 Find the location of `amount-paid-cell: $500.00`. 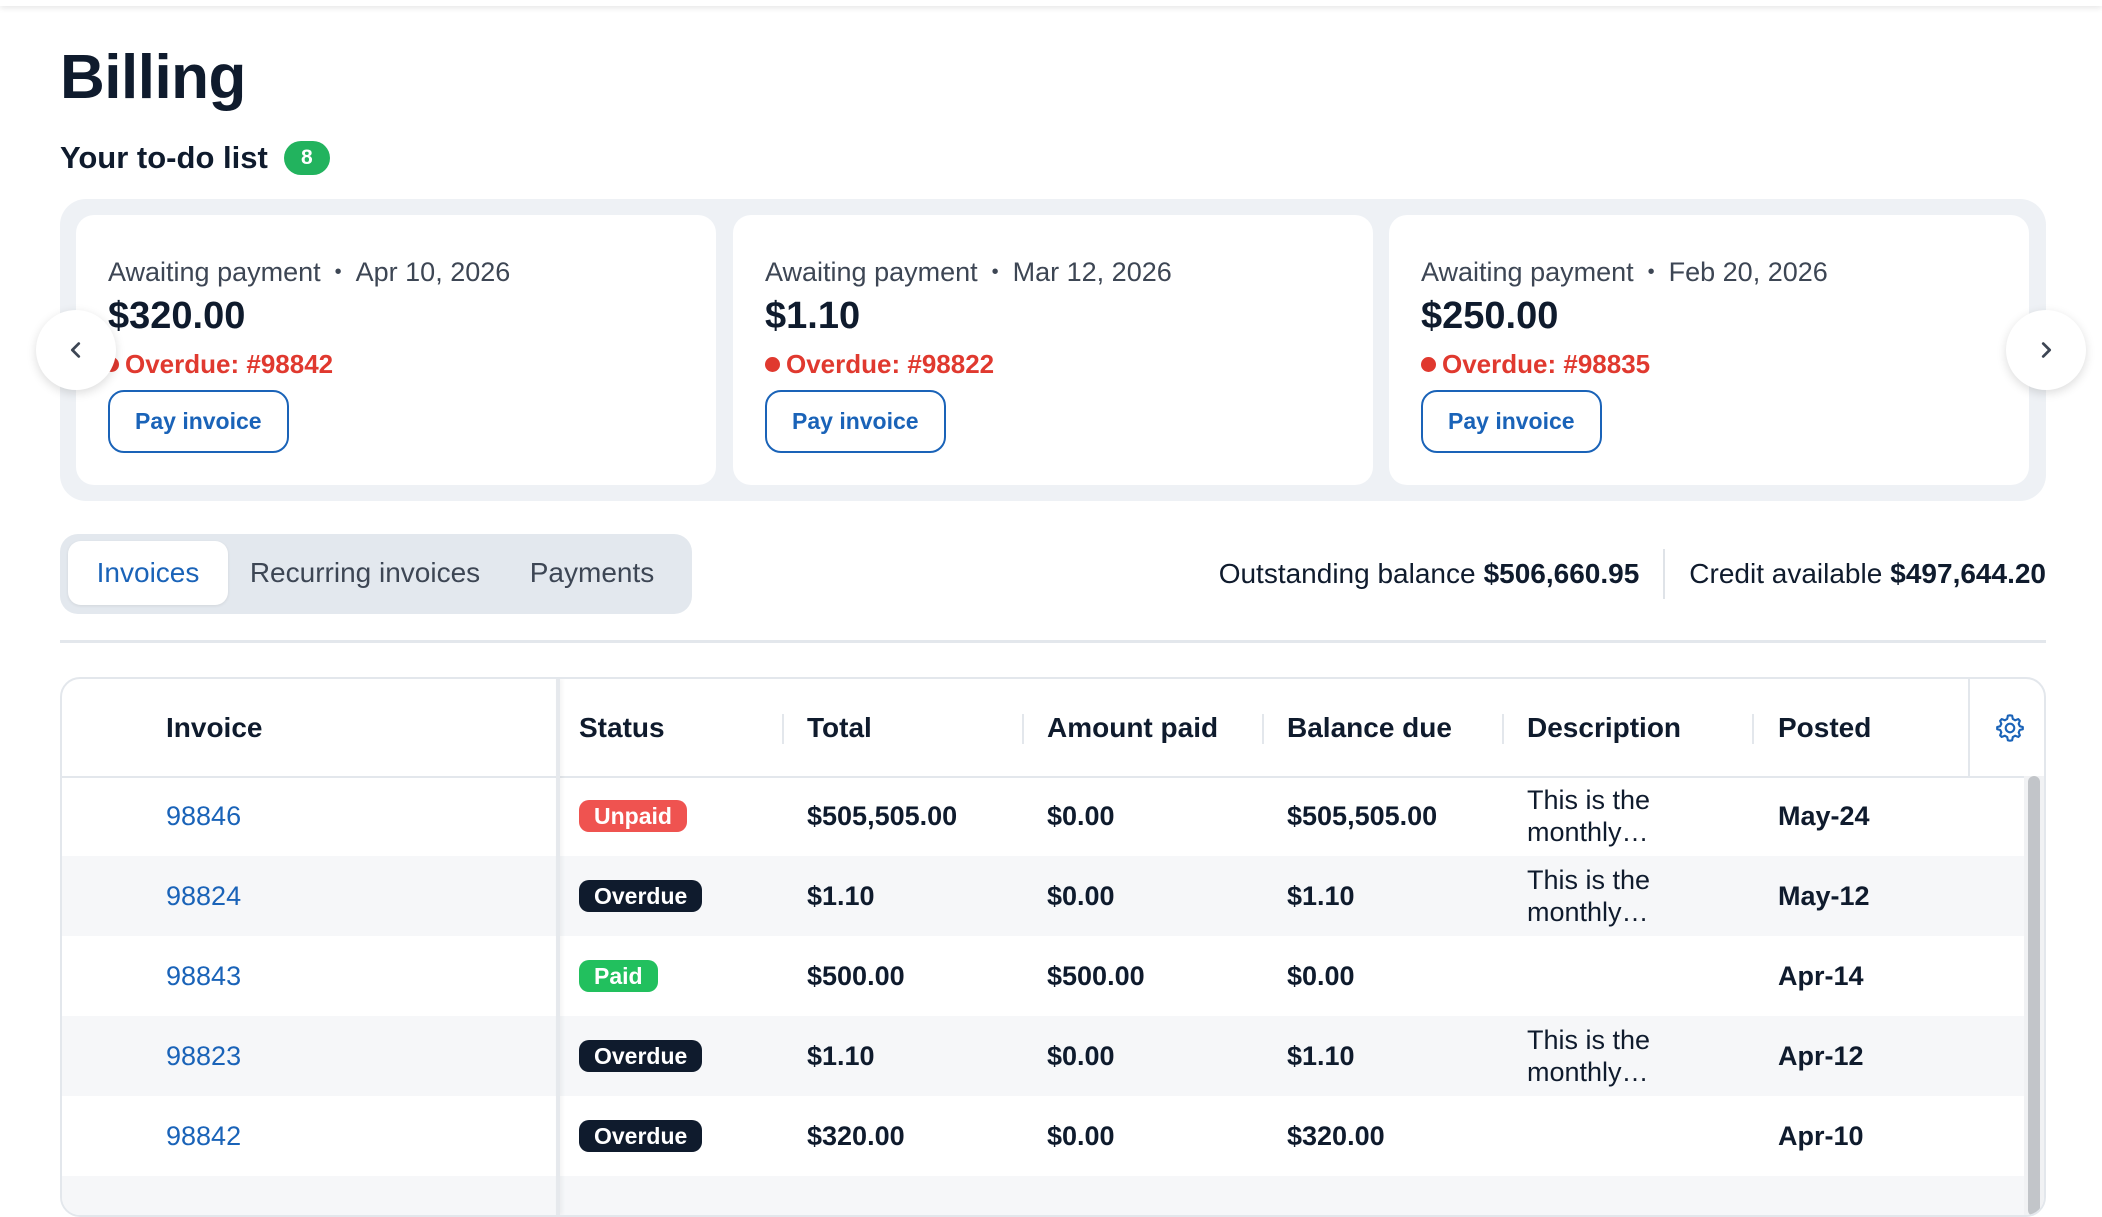

amount-paid-cell: $500.00 is located at coordinates (1096, 975).